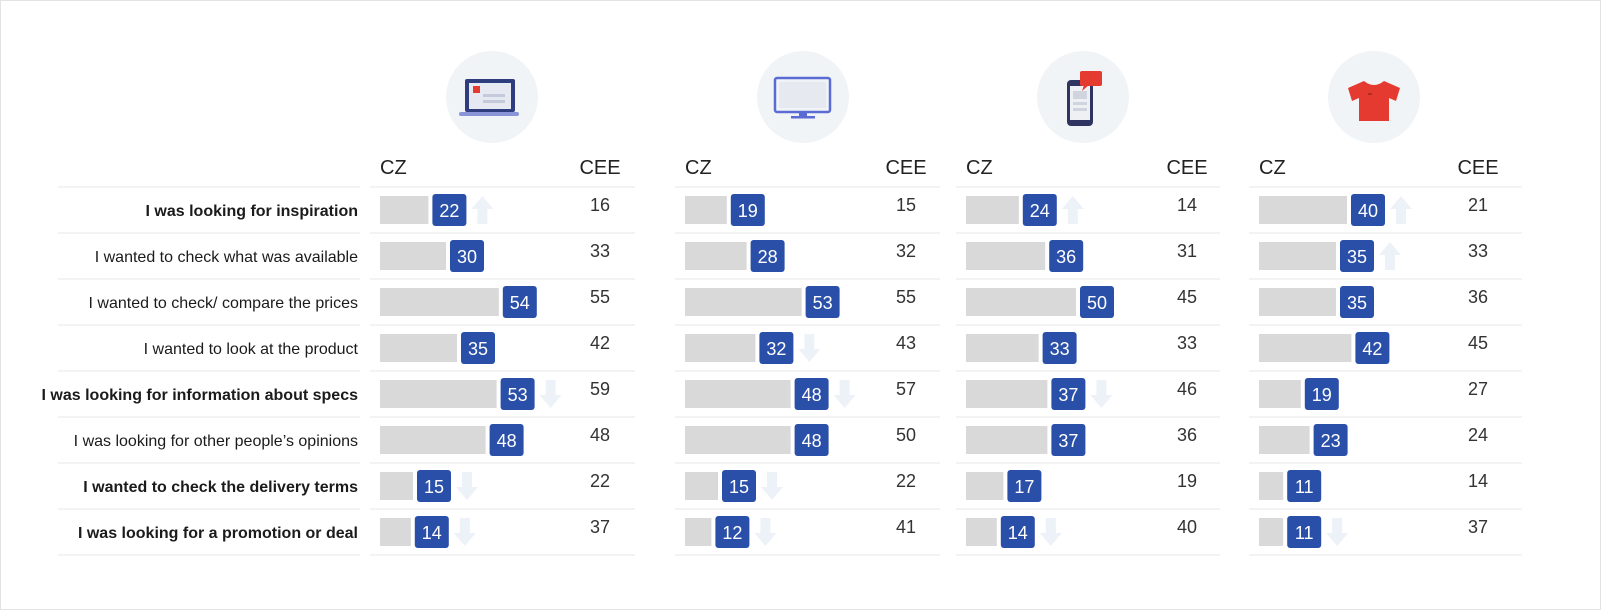  I want to click on laptop-base, so click(489, 114).